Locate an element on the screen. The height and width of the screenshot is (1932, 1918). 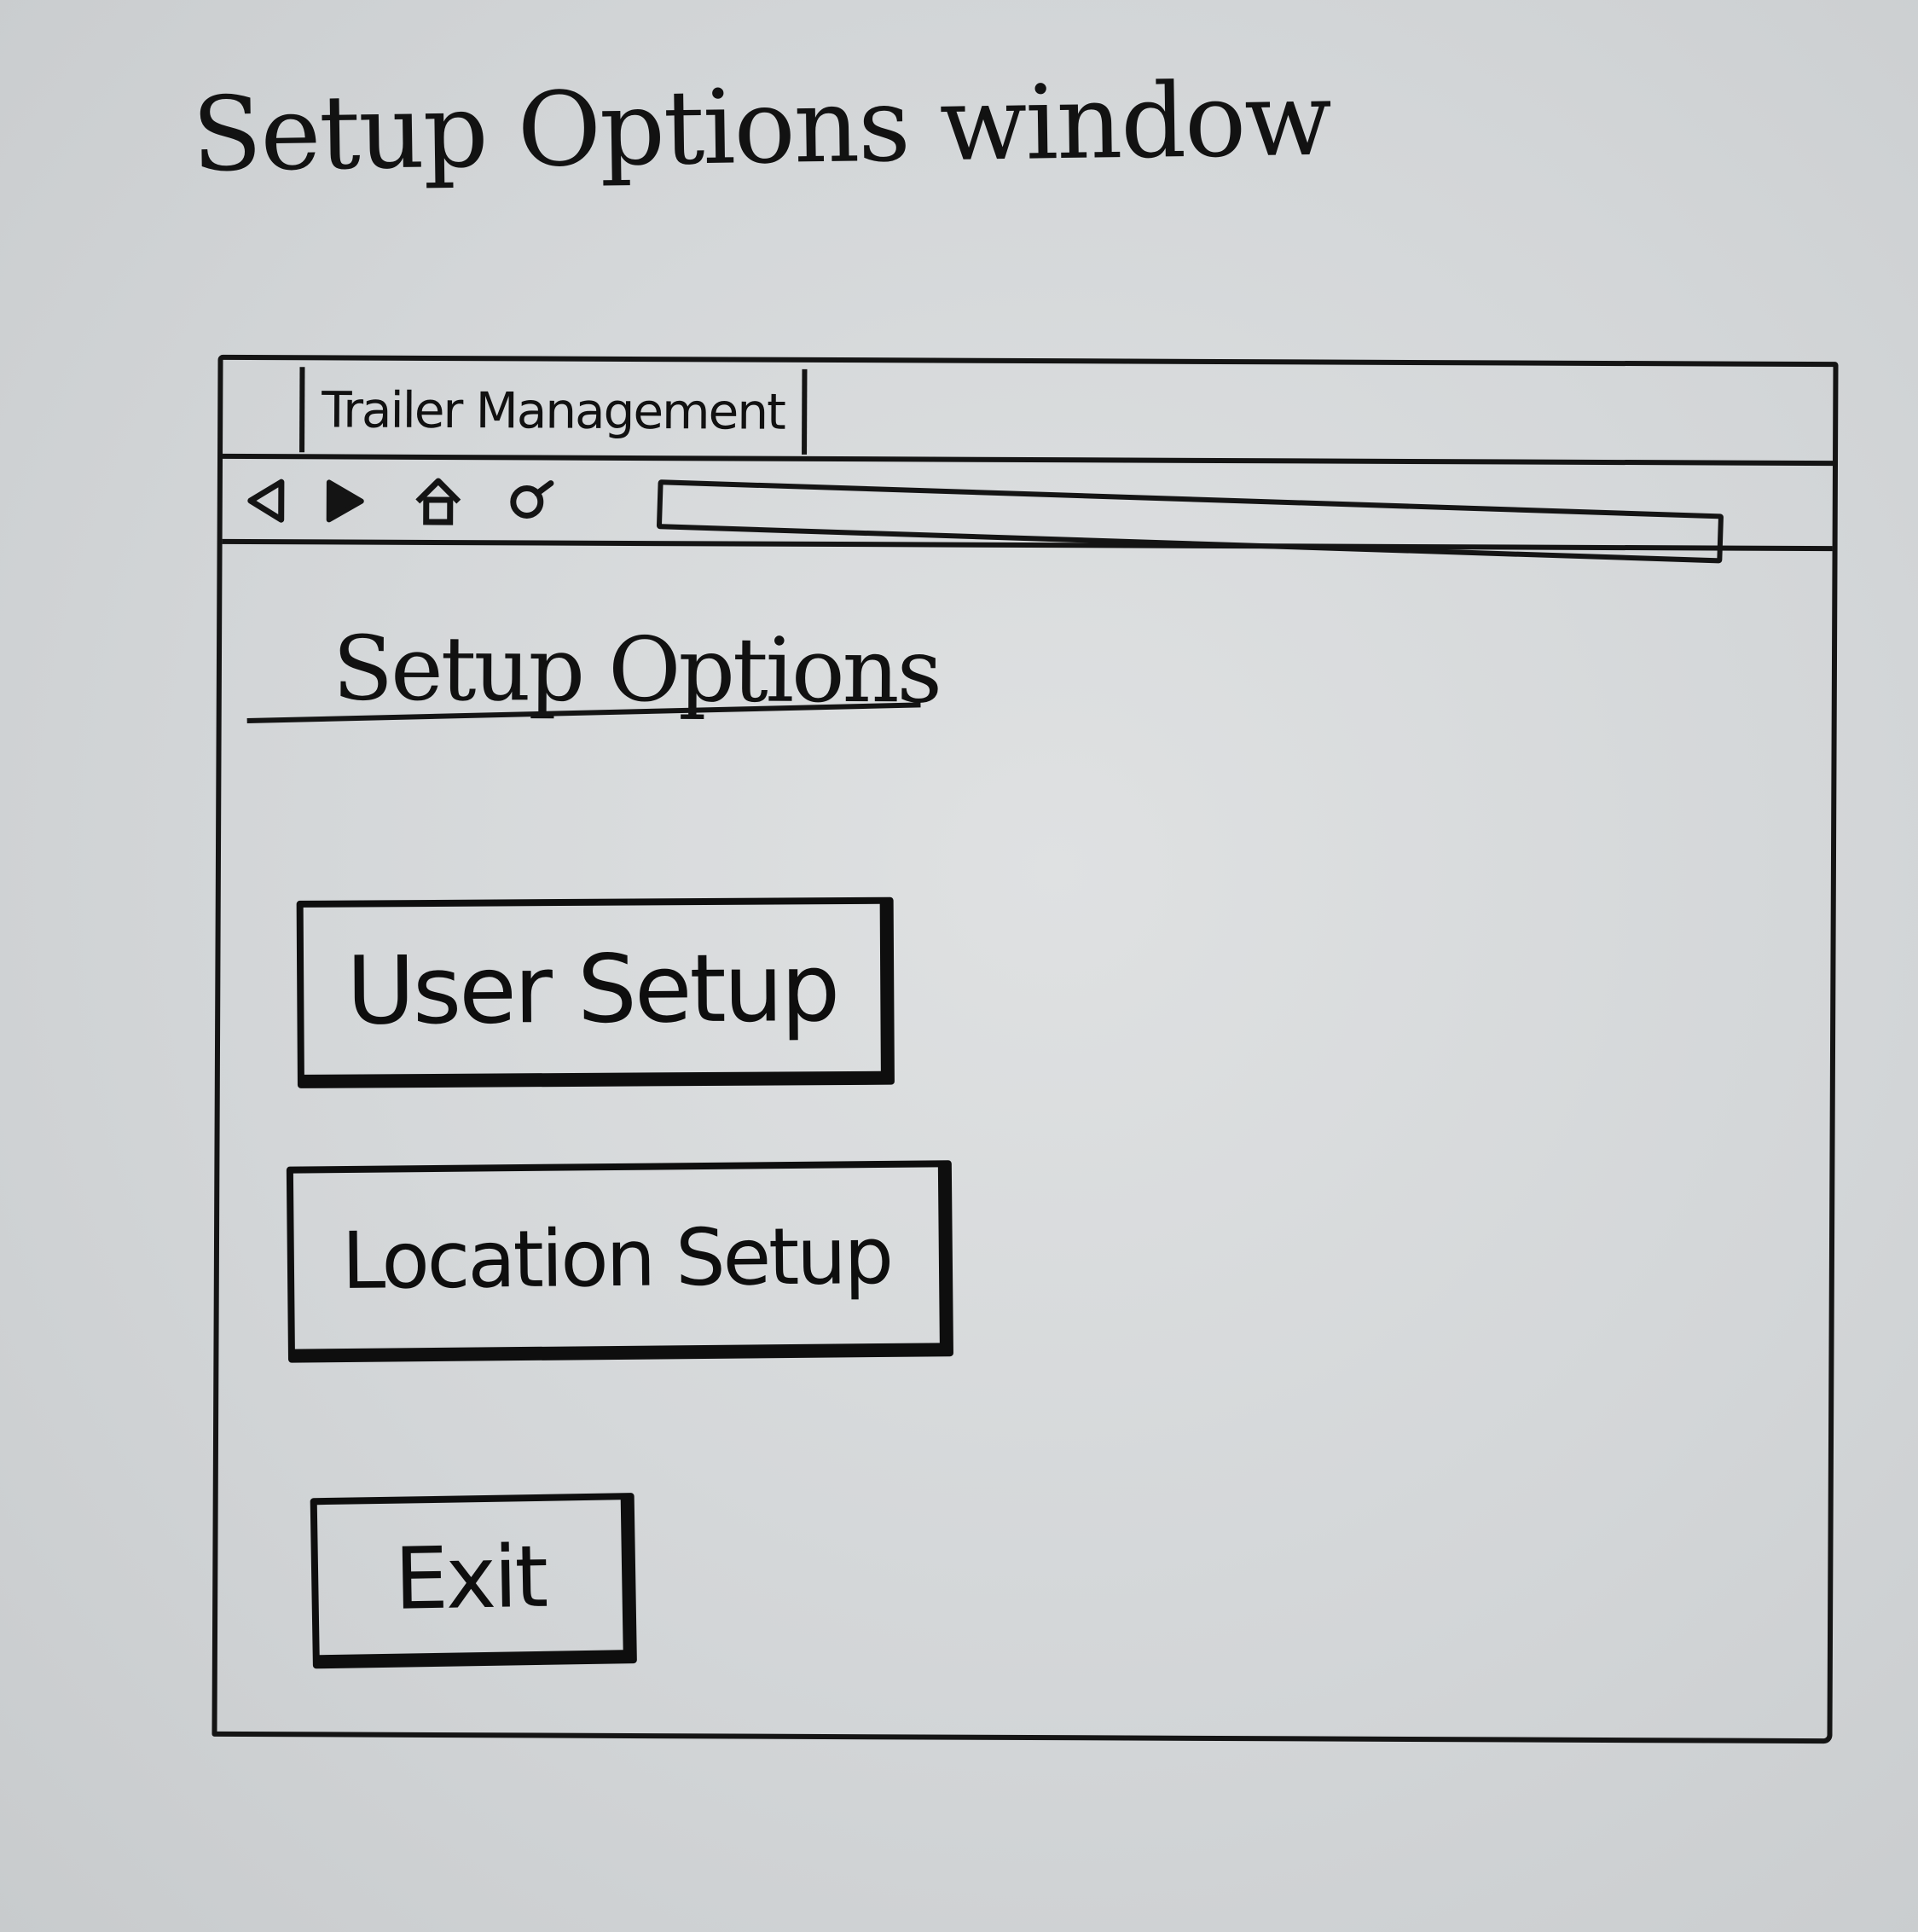
user-setup-button: User Setup is located at coordinates (595, 992).